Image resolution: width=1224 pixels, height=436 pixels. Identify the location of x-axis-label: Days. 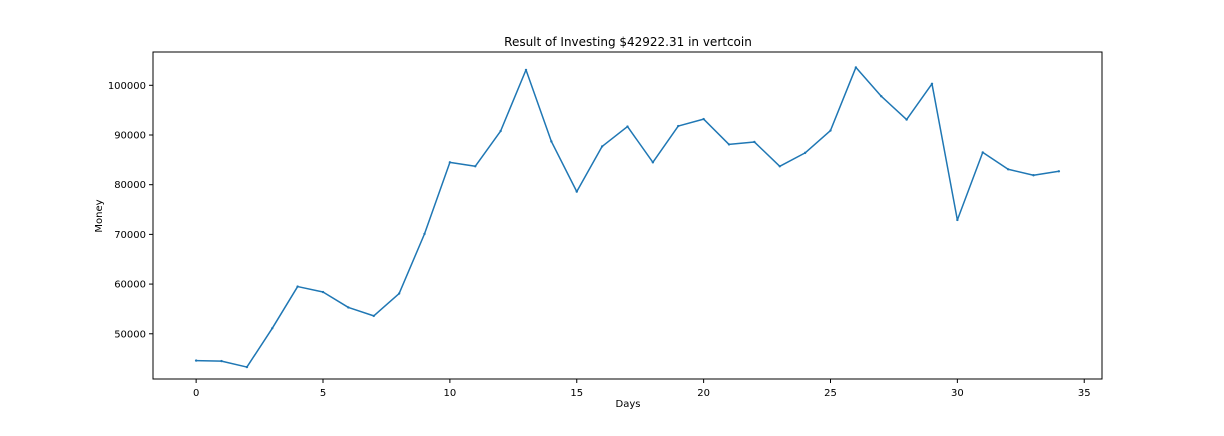
(628, 404).